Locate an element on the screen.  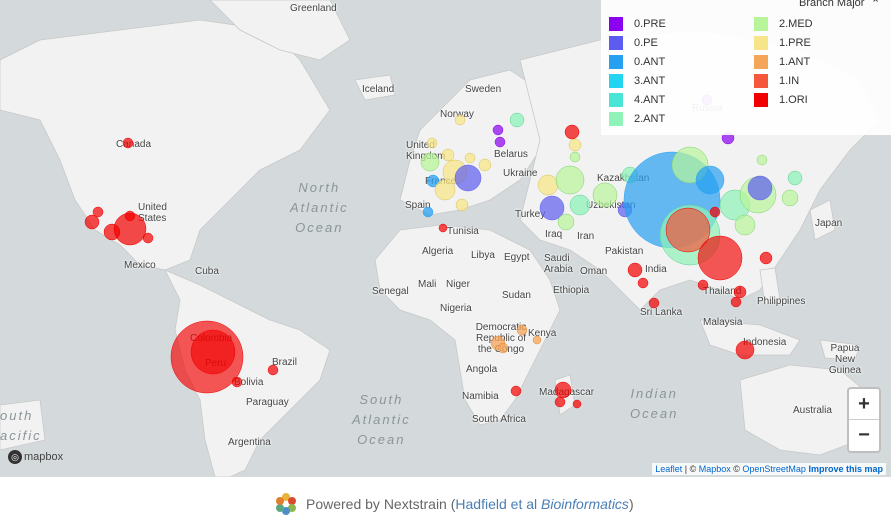
circle-italy is located at coordinates (462, 205).